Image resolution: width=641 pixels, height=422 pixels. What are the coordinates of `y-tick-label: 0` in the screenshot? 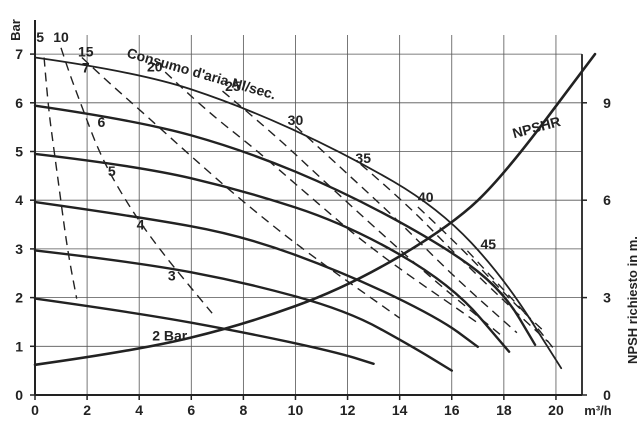 It's located at (19, 395).